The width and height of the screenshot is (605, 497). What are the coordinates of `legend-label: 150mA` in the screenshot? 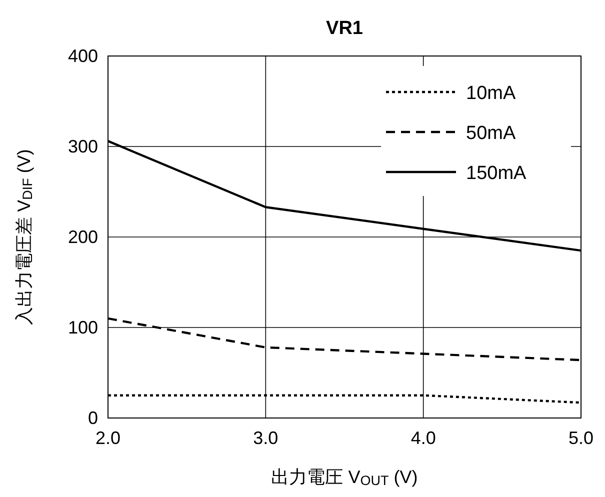 It's located at (496, 173).